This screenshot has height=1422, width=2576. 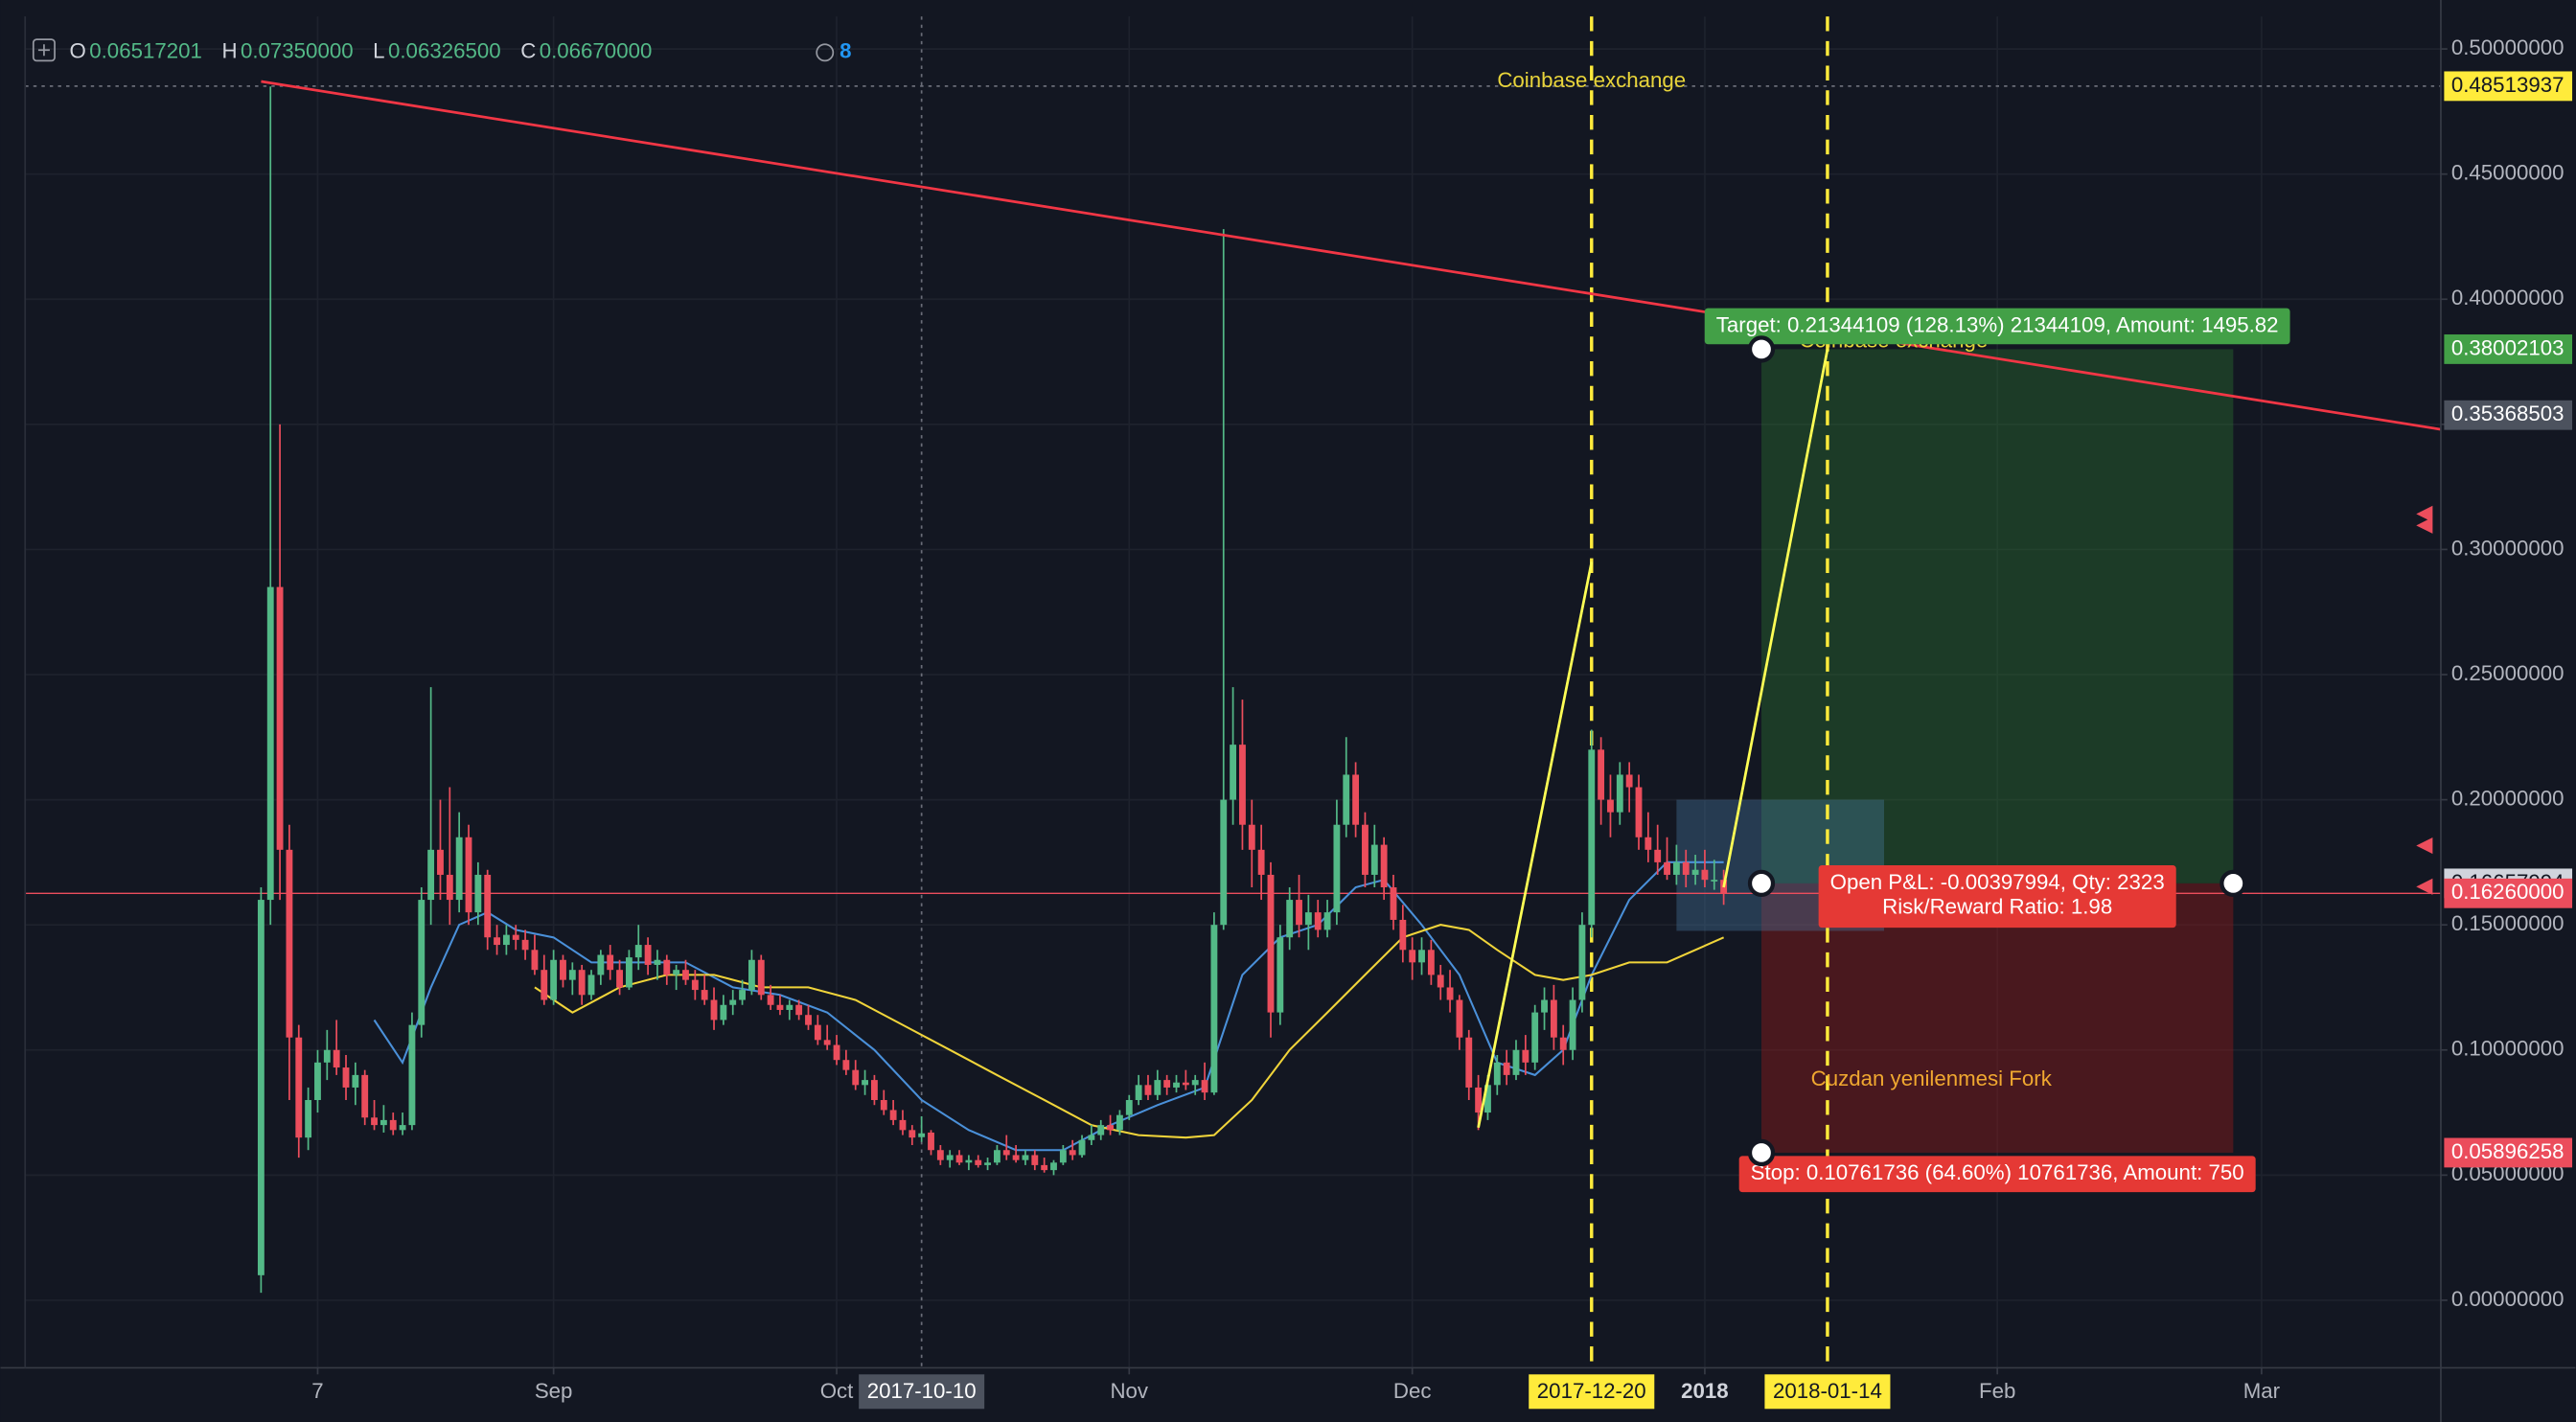 I want to click on y-tick-label: 0.45000000, so click(x=2507, y=173).